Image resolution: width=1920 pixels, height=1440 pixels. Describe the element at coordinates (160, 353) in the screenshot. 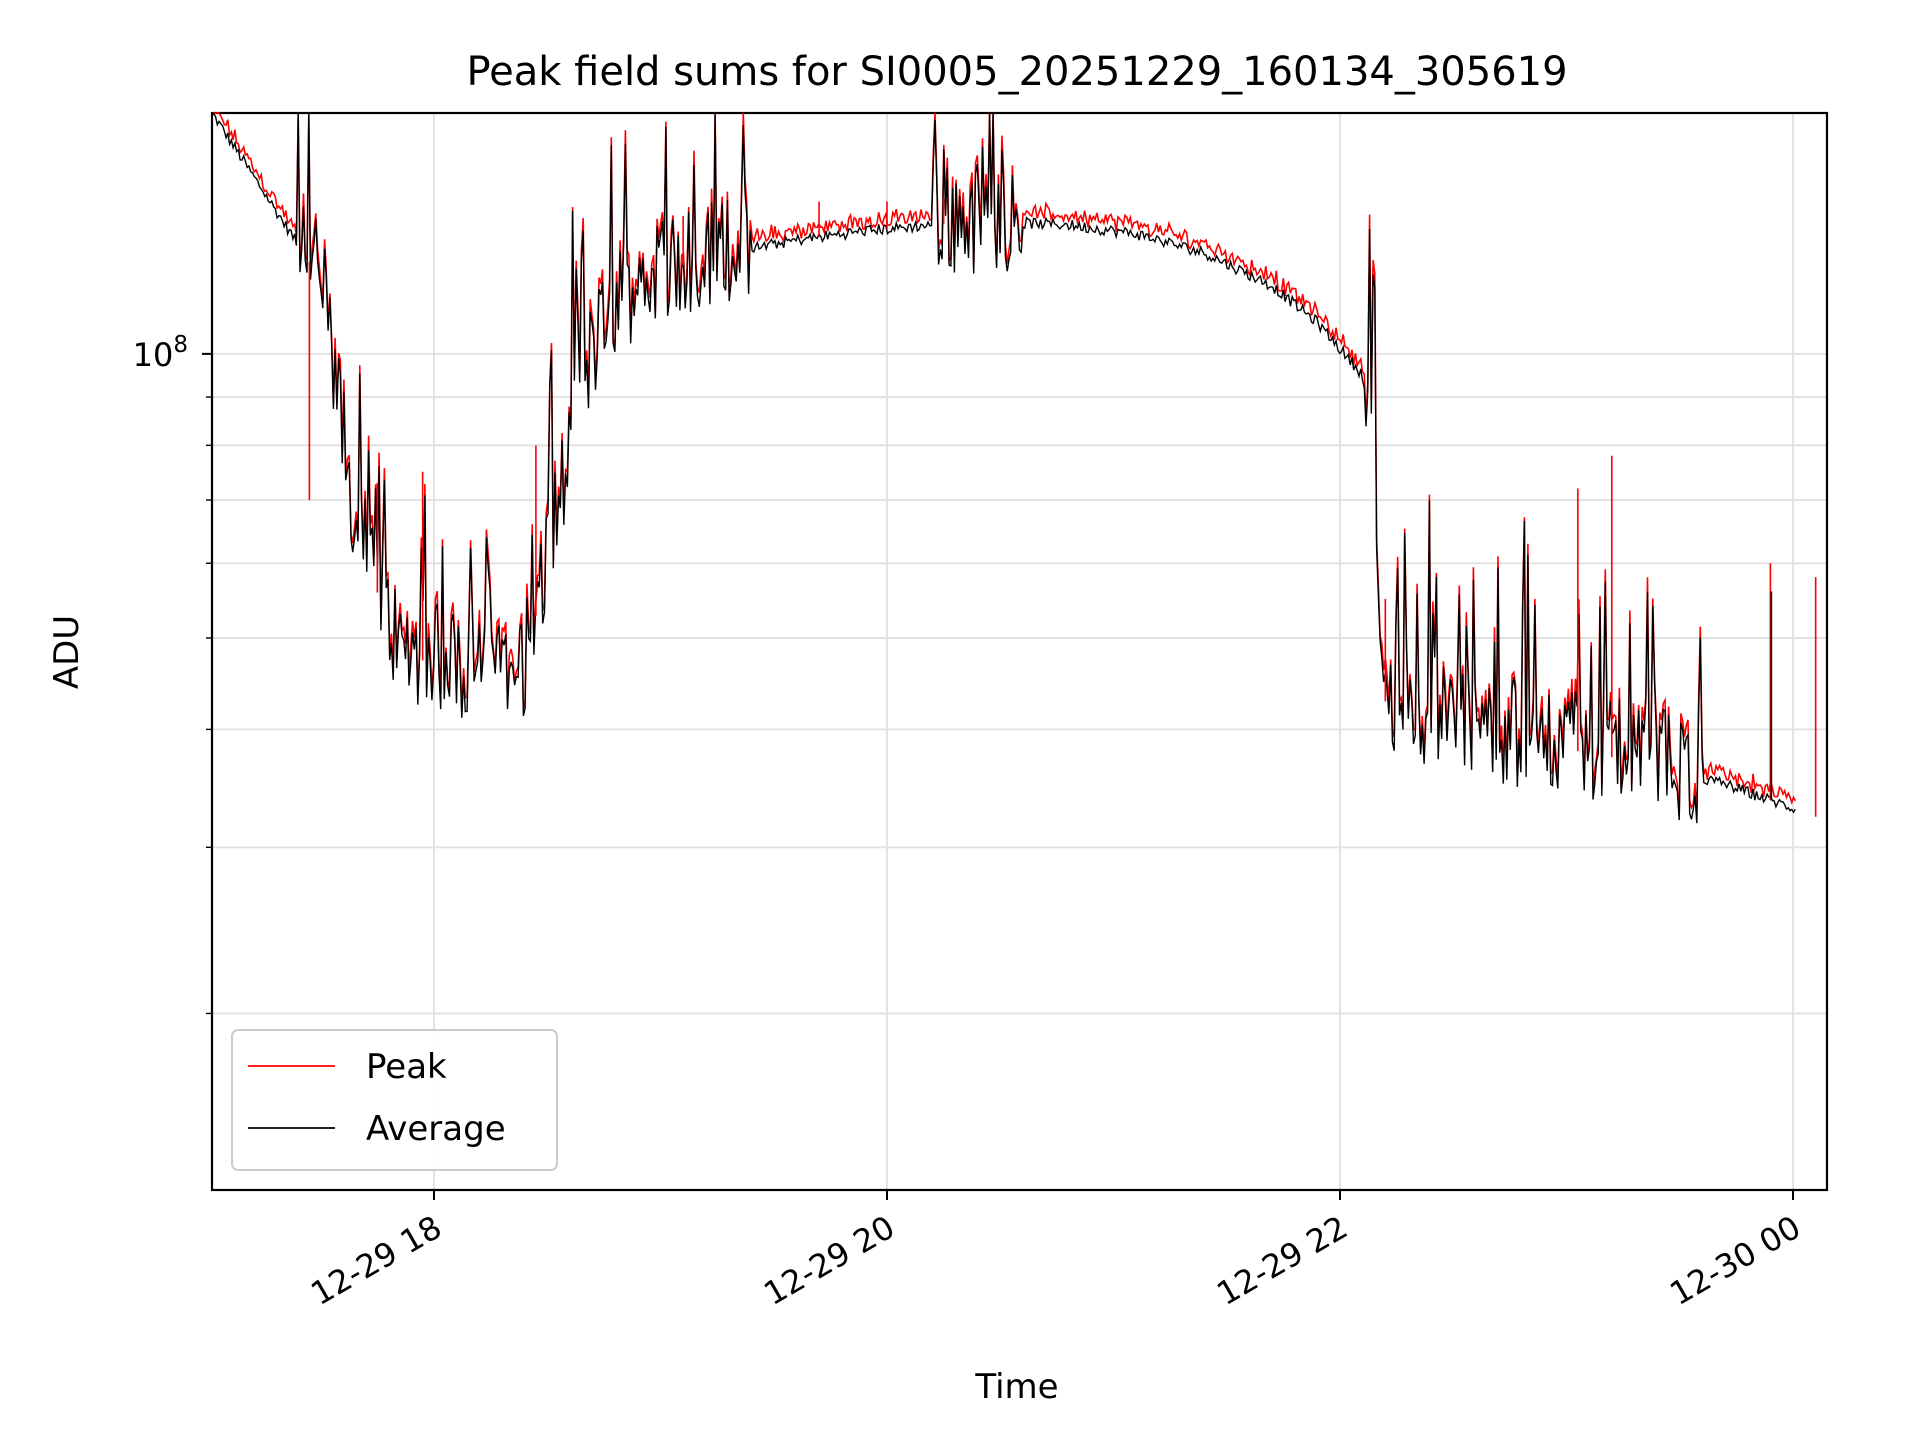

I see `y-tick-label: 108` at that location.